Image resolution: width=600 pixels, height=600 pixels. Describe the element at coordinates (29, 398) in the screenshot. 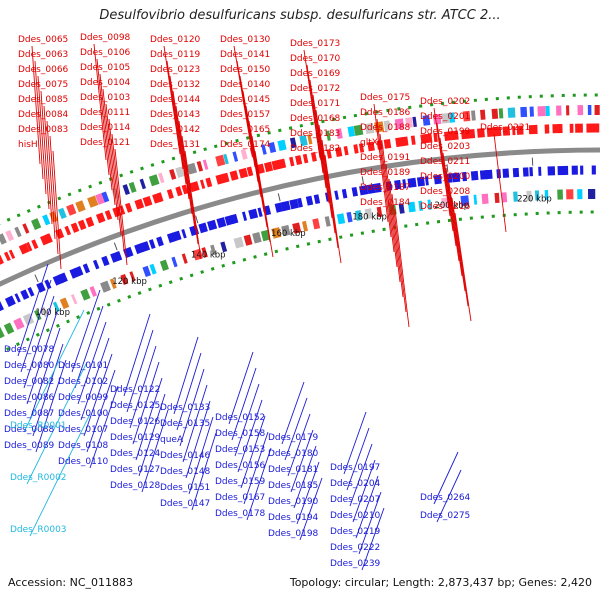

I see `reverse-gene-label: Ddes_0086` at that location.